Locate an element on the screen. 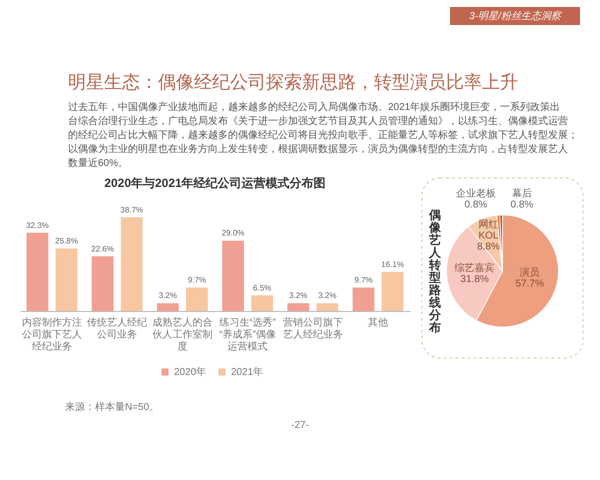 This screenshot has height=480, width=600. text: 过去五年，中国偶像产业拔地而起，越来越多的经纪公司入局偶像市场。2021年娱乐圈环境巨变，一系列政策出台综合治理行业生态，广电总局发布《关于进一步加强文艺节目及其人员管理的通知》，以练习生、偶像模式运营的经纪公司占比大幅下降，越来越多的偶像经纪公司将目光投向歌手、正能量艺人等标签，试求旗下艺人转型发展；以偶像为主业的明星也在业务方向上发生转变，根据调研数据显示，演员为偶像转型的主流方向，占转型发展艺人数量近60%。 is located at coordinates (323, 135).